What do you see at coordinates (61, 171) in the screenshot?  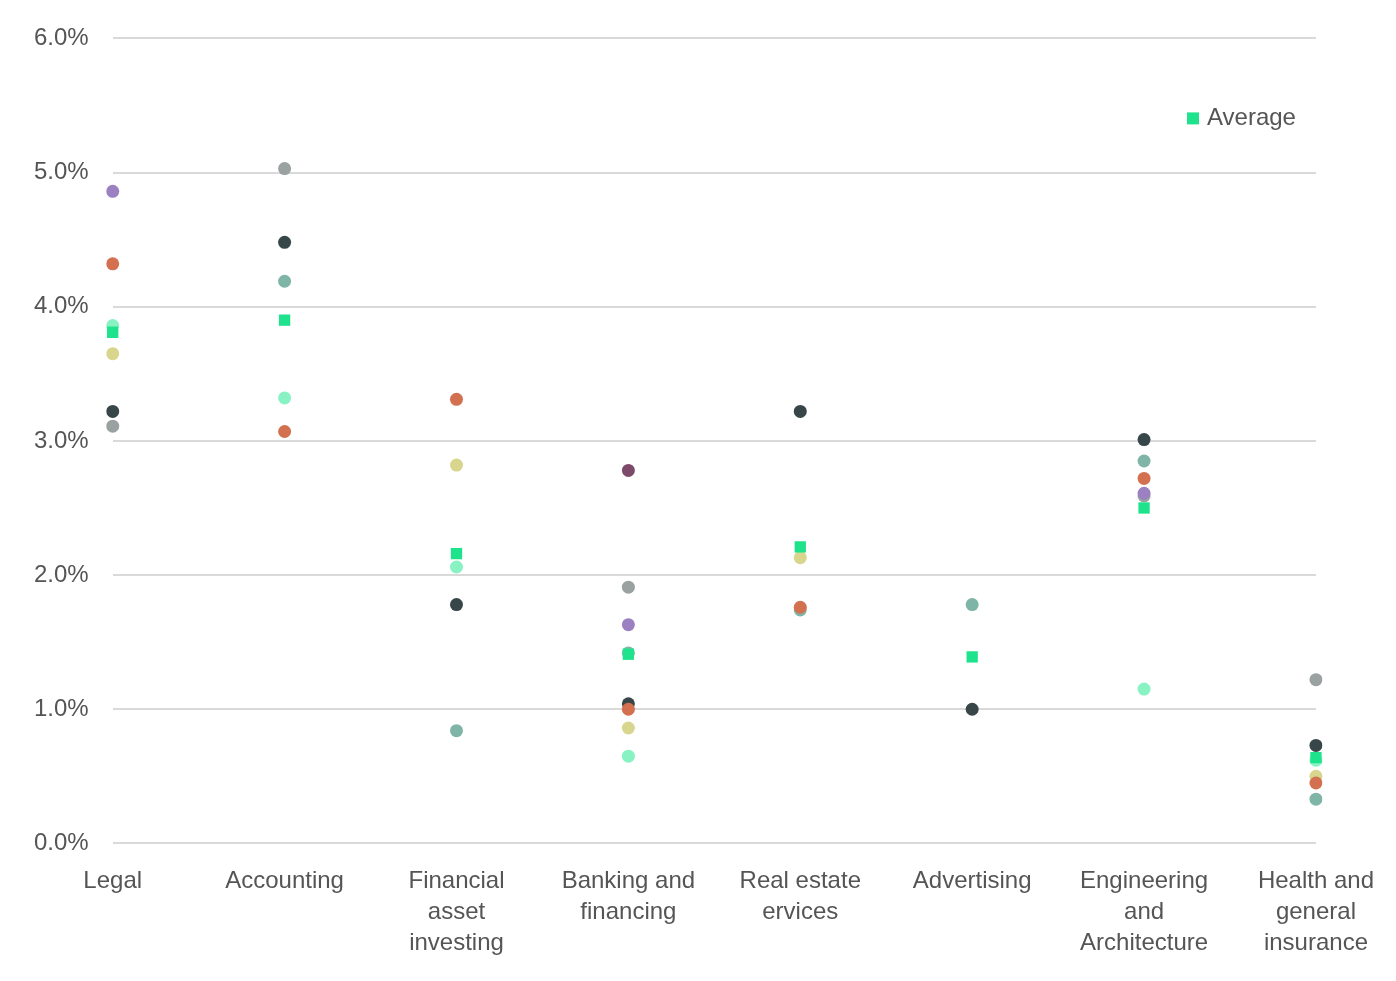 I see `y-tick-label: 5.0%` at bounding box center [61, 171].